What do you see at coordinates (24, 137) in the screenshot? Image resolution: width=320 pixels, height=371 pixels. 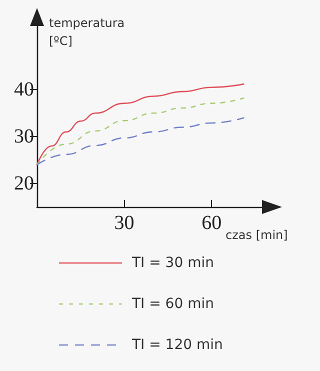 I see `y-tick-label: 30` at bounding box center [24, 137].